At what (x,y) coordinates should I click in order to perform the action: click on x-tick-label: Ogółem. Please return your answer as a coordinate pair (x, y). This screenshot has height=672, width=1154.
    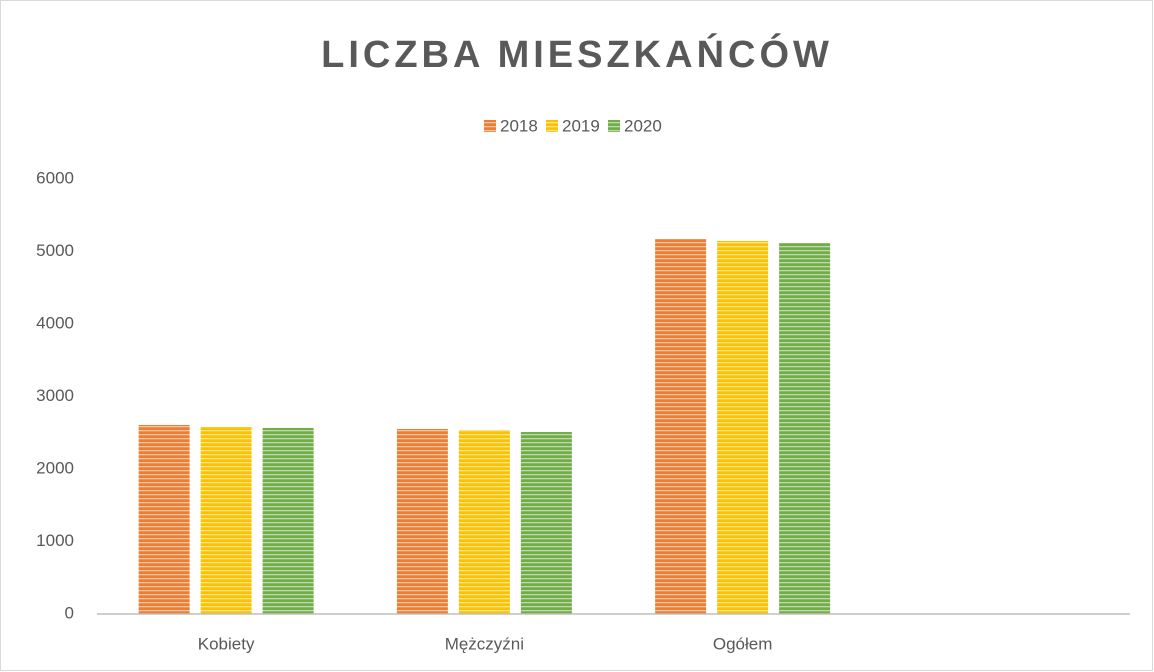
    Looking at the image, I should click on (743, 643).